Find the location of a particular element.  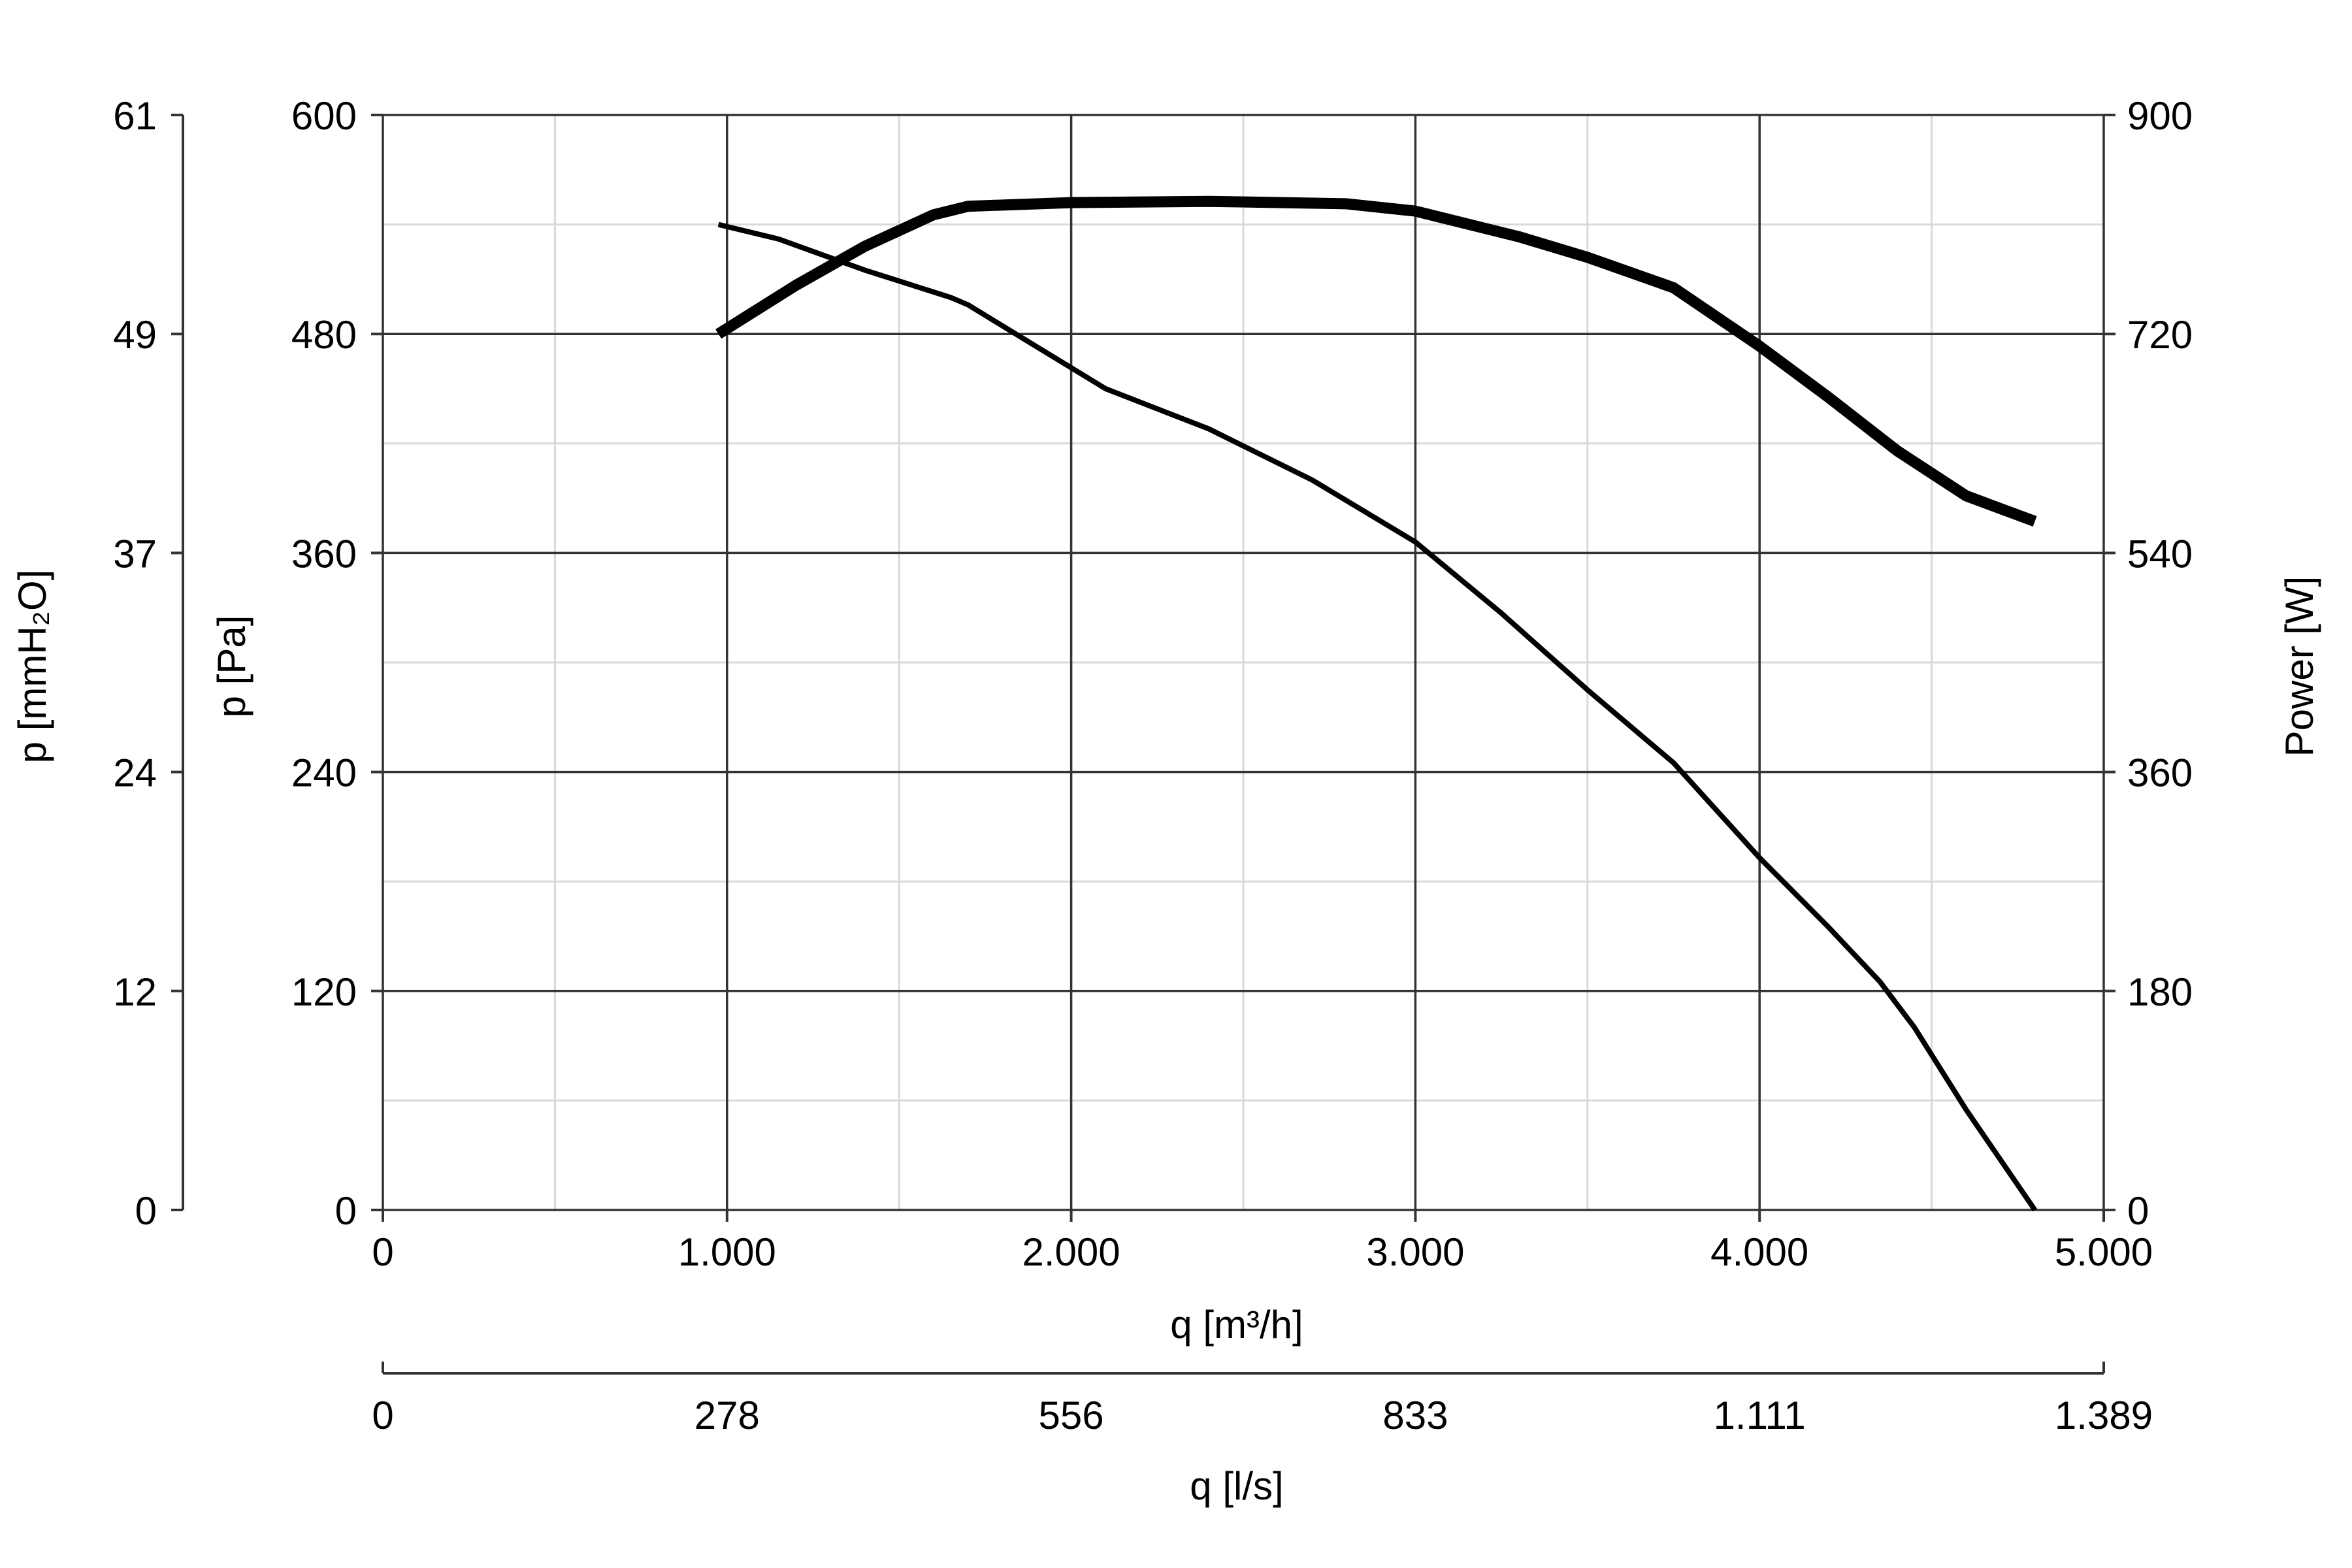

ticks-mmh2o: 0 12 24 37 49 61 is located at coordinates (135, 663).